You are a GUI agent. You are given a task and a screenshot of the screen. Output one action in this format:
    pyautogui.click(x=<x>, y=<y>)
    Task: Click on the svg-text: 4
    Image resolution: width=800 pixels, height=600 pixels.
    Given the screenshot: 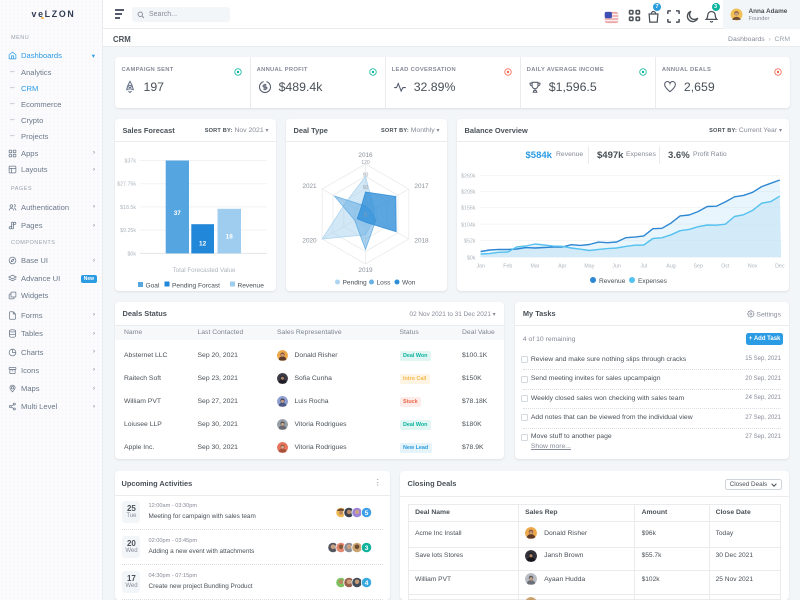 What is the action you would take?
    pyautogui.click(x=366, y=583)
    